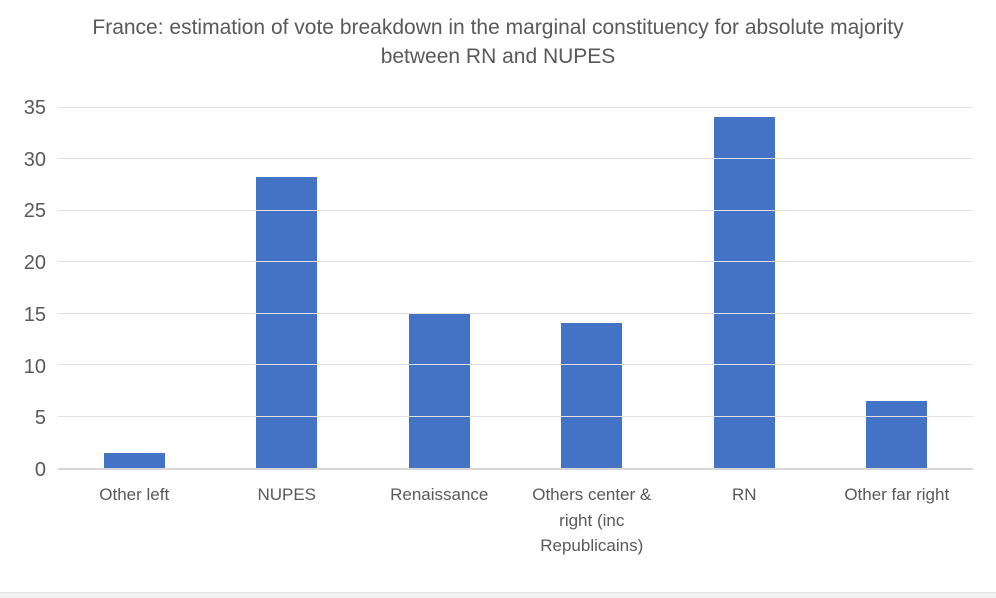 This screenshot has width=996, height=598. What do you see at coordinates (897, 434) in the screenshot?
I see `bar-other-far-right` at bounding box center [897, 434].